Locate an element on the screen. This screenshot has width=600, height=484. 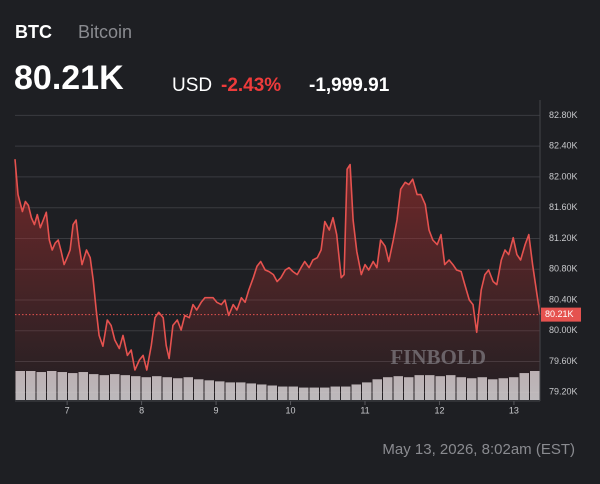
price: 80.21K is located at coordinates (69, 78).